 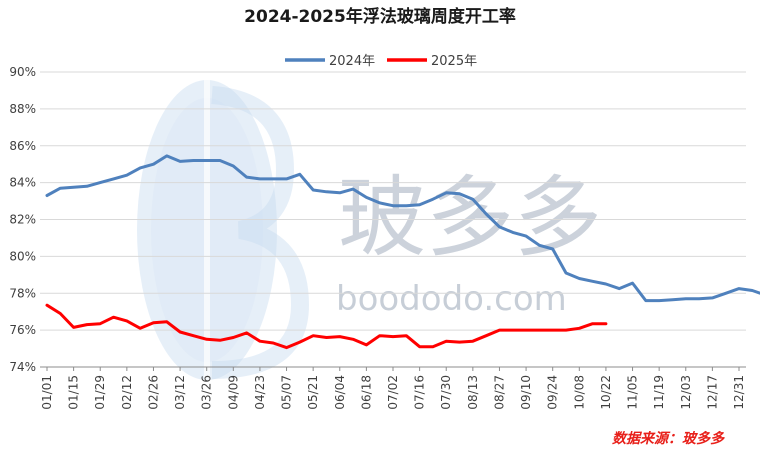 I want to click on x-tick-label: 07/16, so click(x=420, y=392).